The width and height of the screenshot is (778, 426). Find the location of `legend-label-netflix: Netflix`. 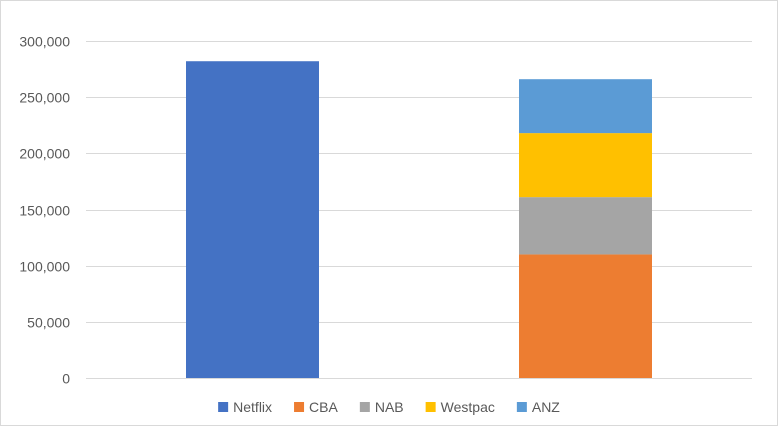

legend-label-netflix: Netflix is located at coordinates (252, 407).